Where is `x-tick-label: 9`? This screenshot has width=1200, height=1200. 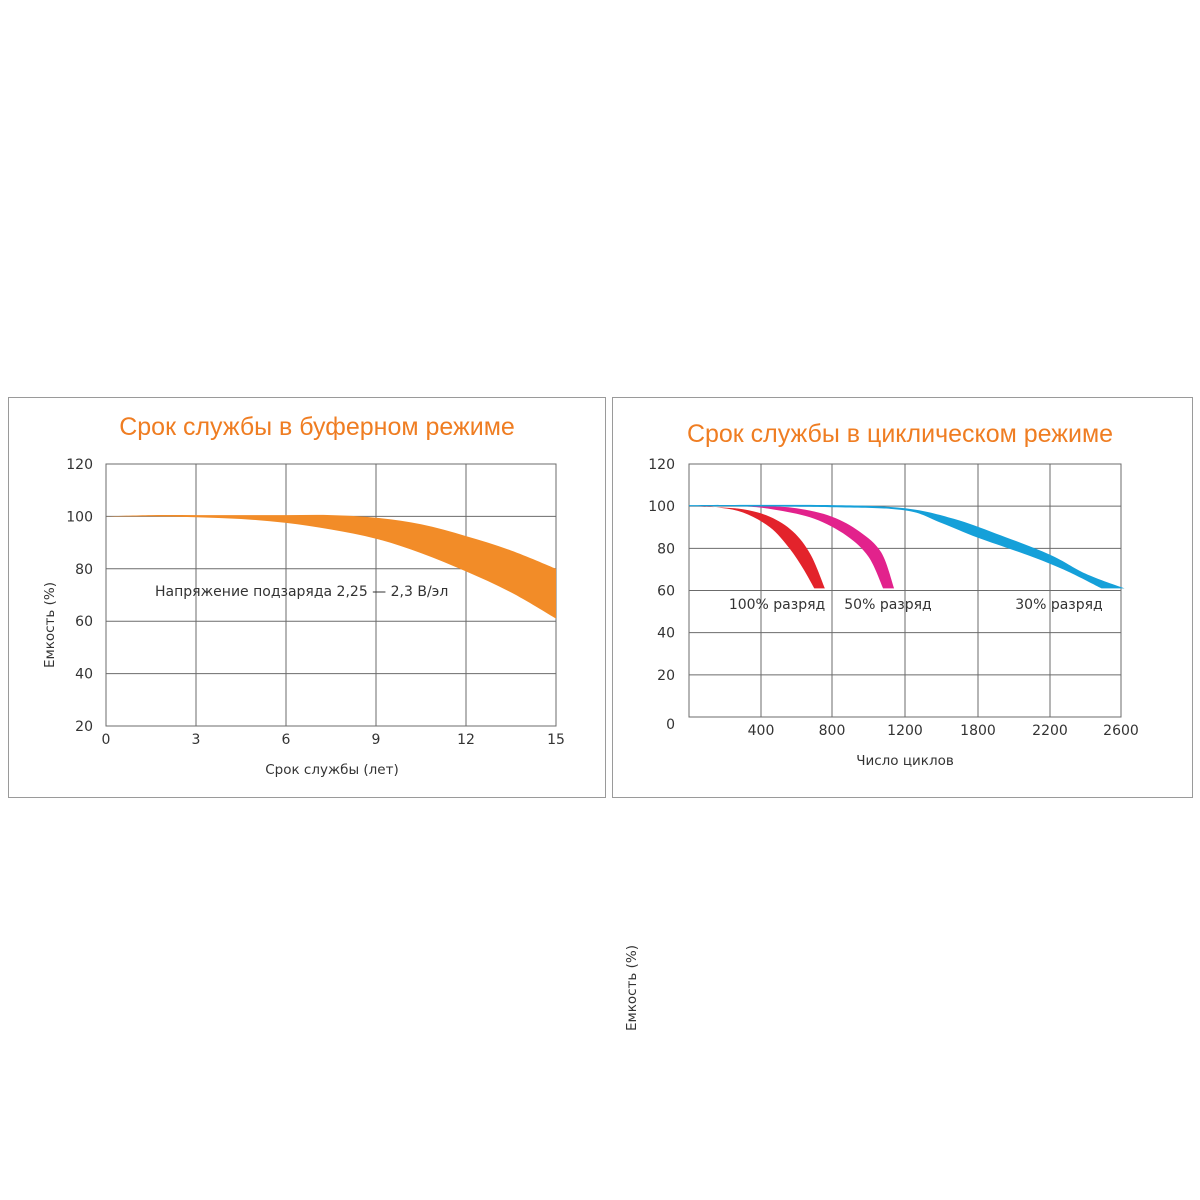
x-tick-label: 9 is located at coordinates (376, 740).